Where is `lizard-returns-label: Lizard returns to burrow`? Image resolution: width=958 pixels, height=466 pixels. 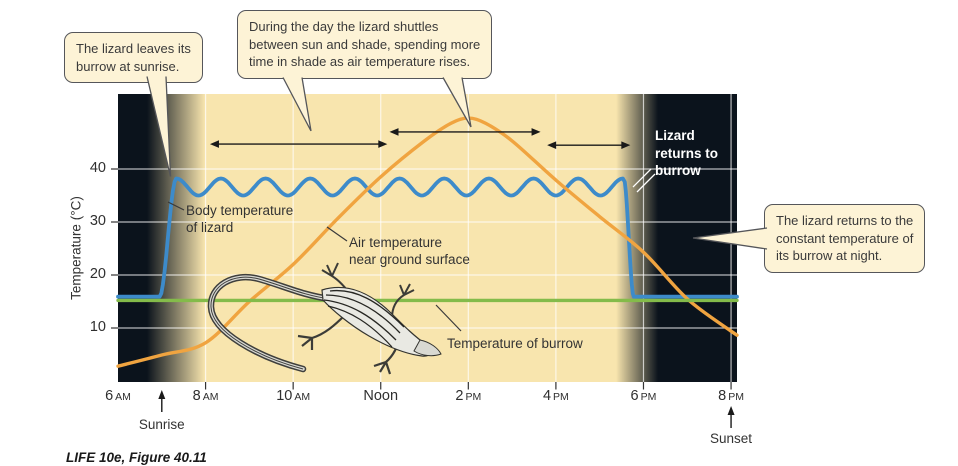 lizard-returns-label: Lizard returns to burrow is located at coordinates (687, 153).